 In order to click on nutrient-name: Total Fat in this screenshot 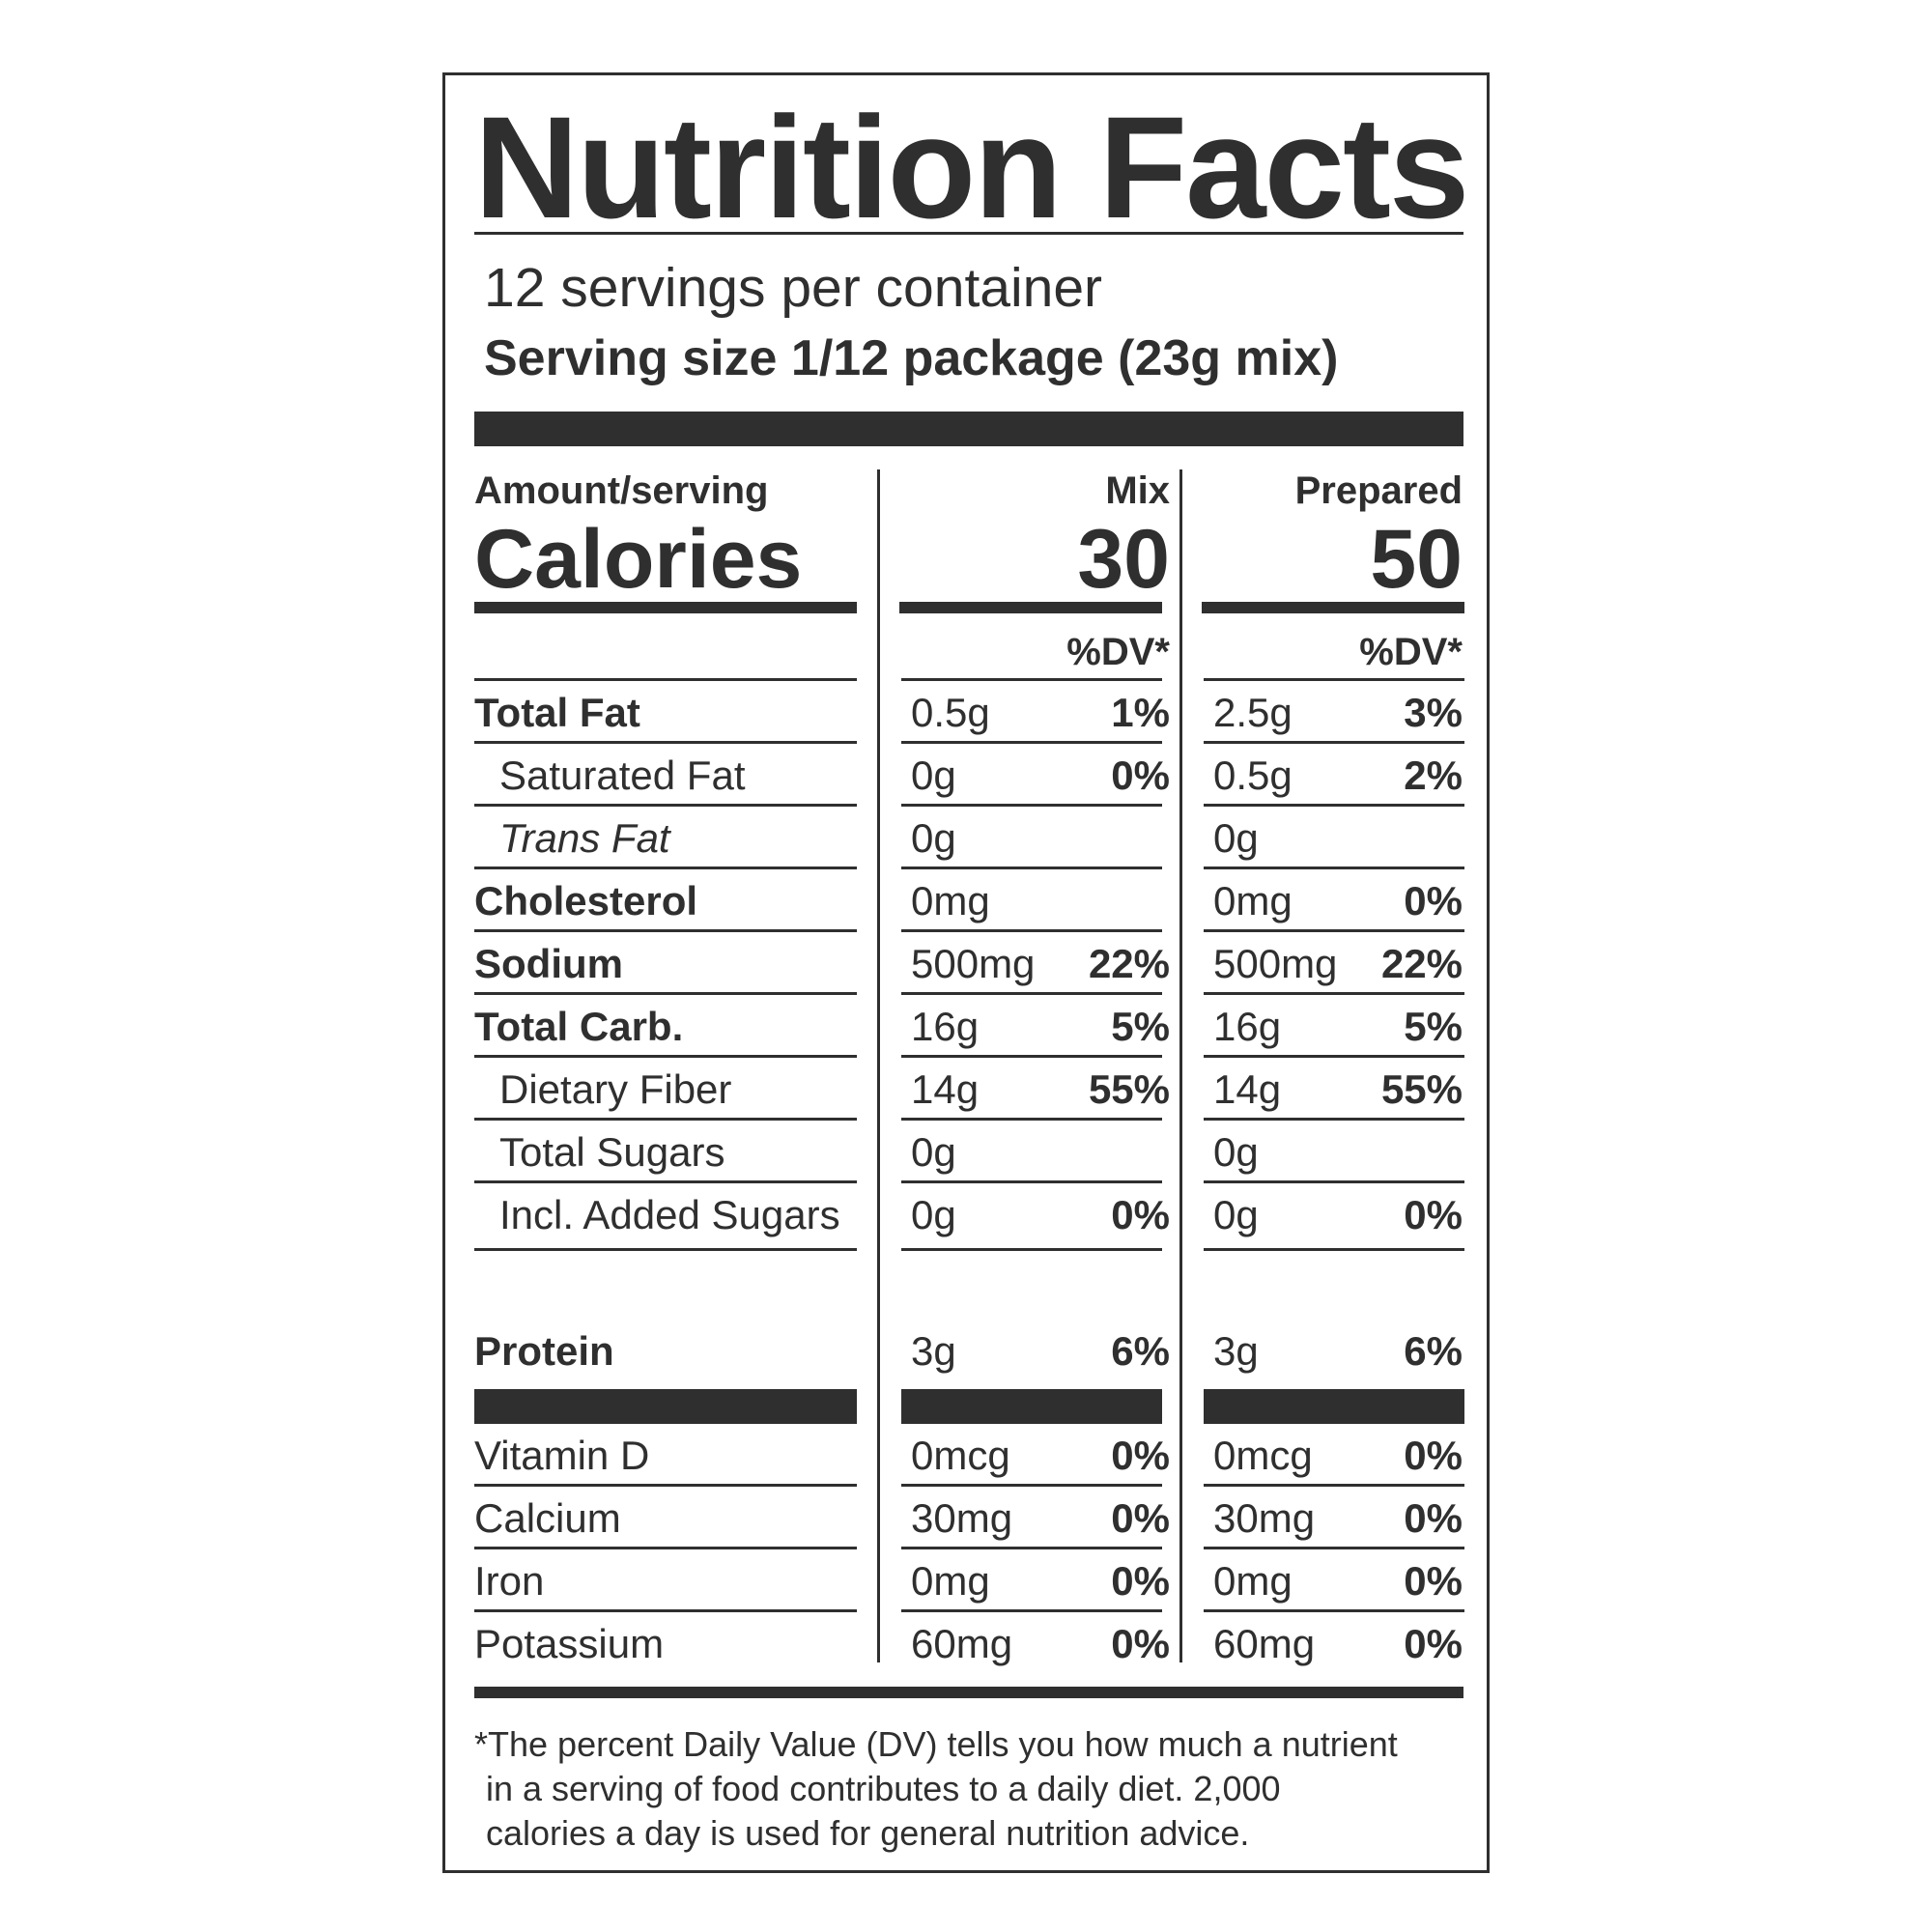, I will do `click(557, 712)`.